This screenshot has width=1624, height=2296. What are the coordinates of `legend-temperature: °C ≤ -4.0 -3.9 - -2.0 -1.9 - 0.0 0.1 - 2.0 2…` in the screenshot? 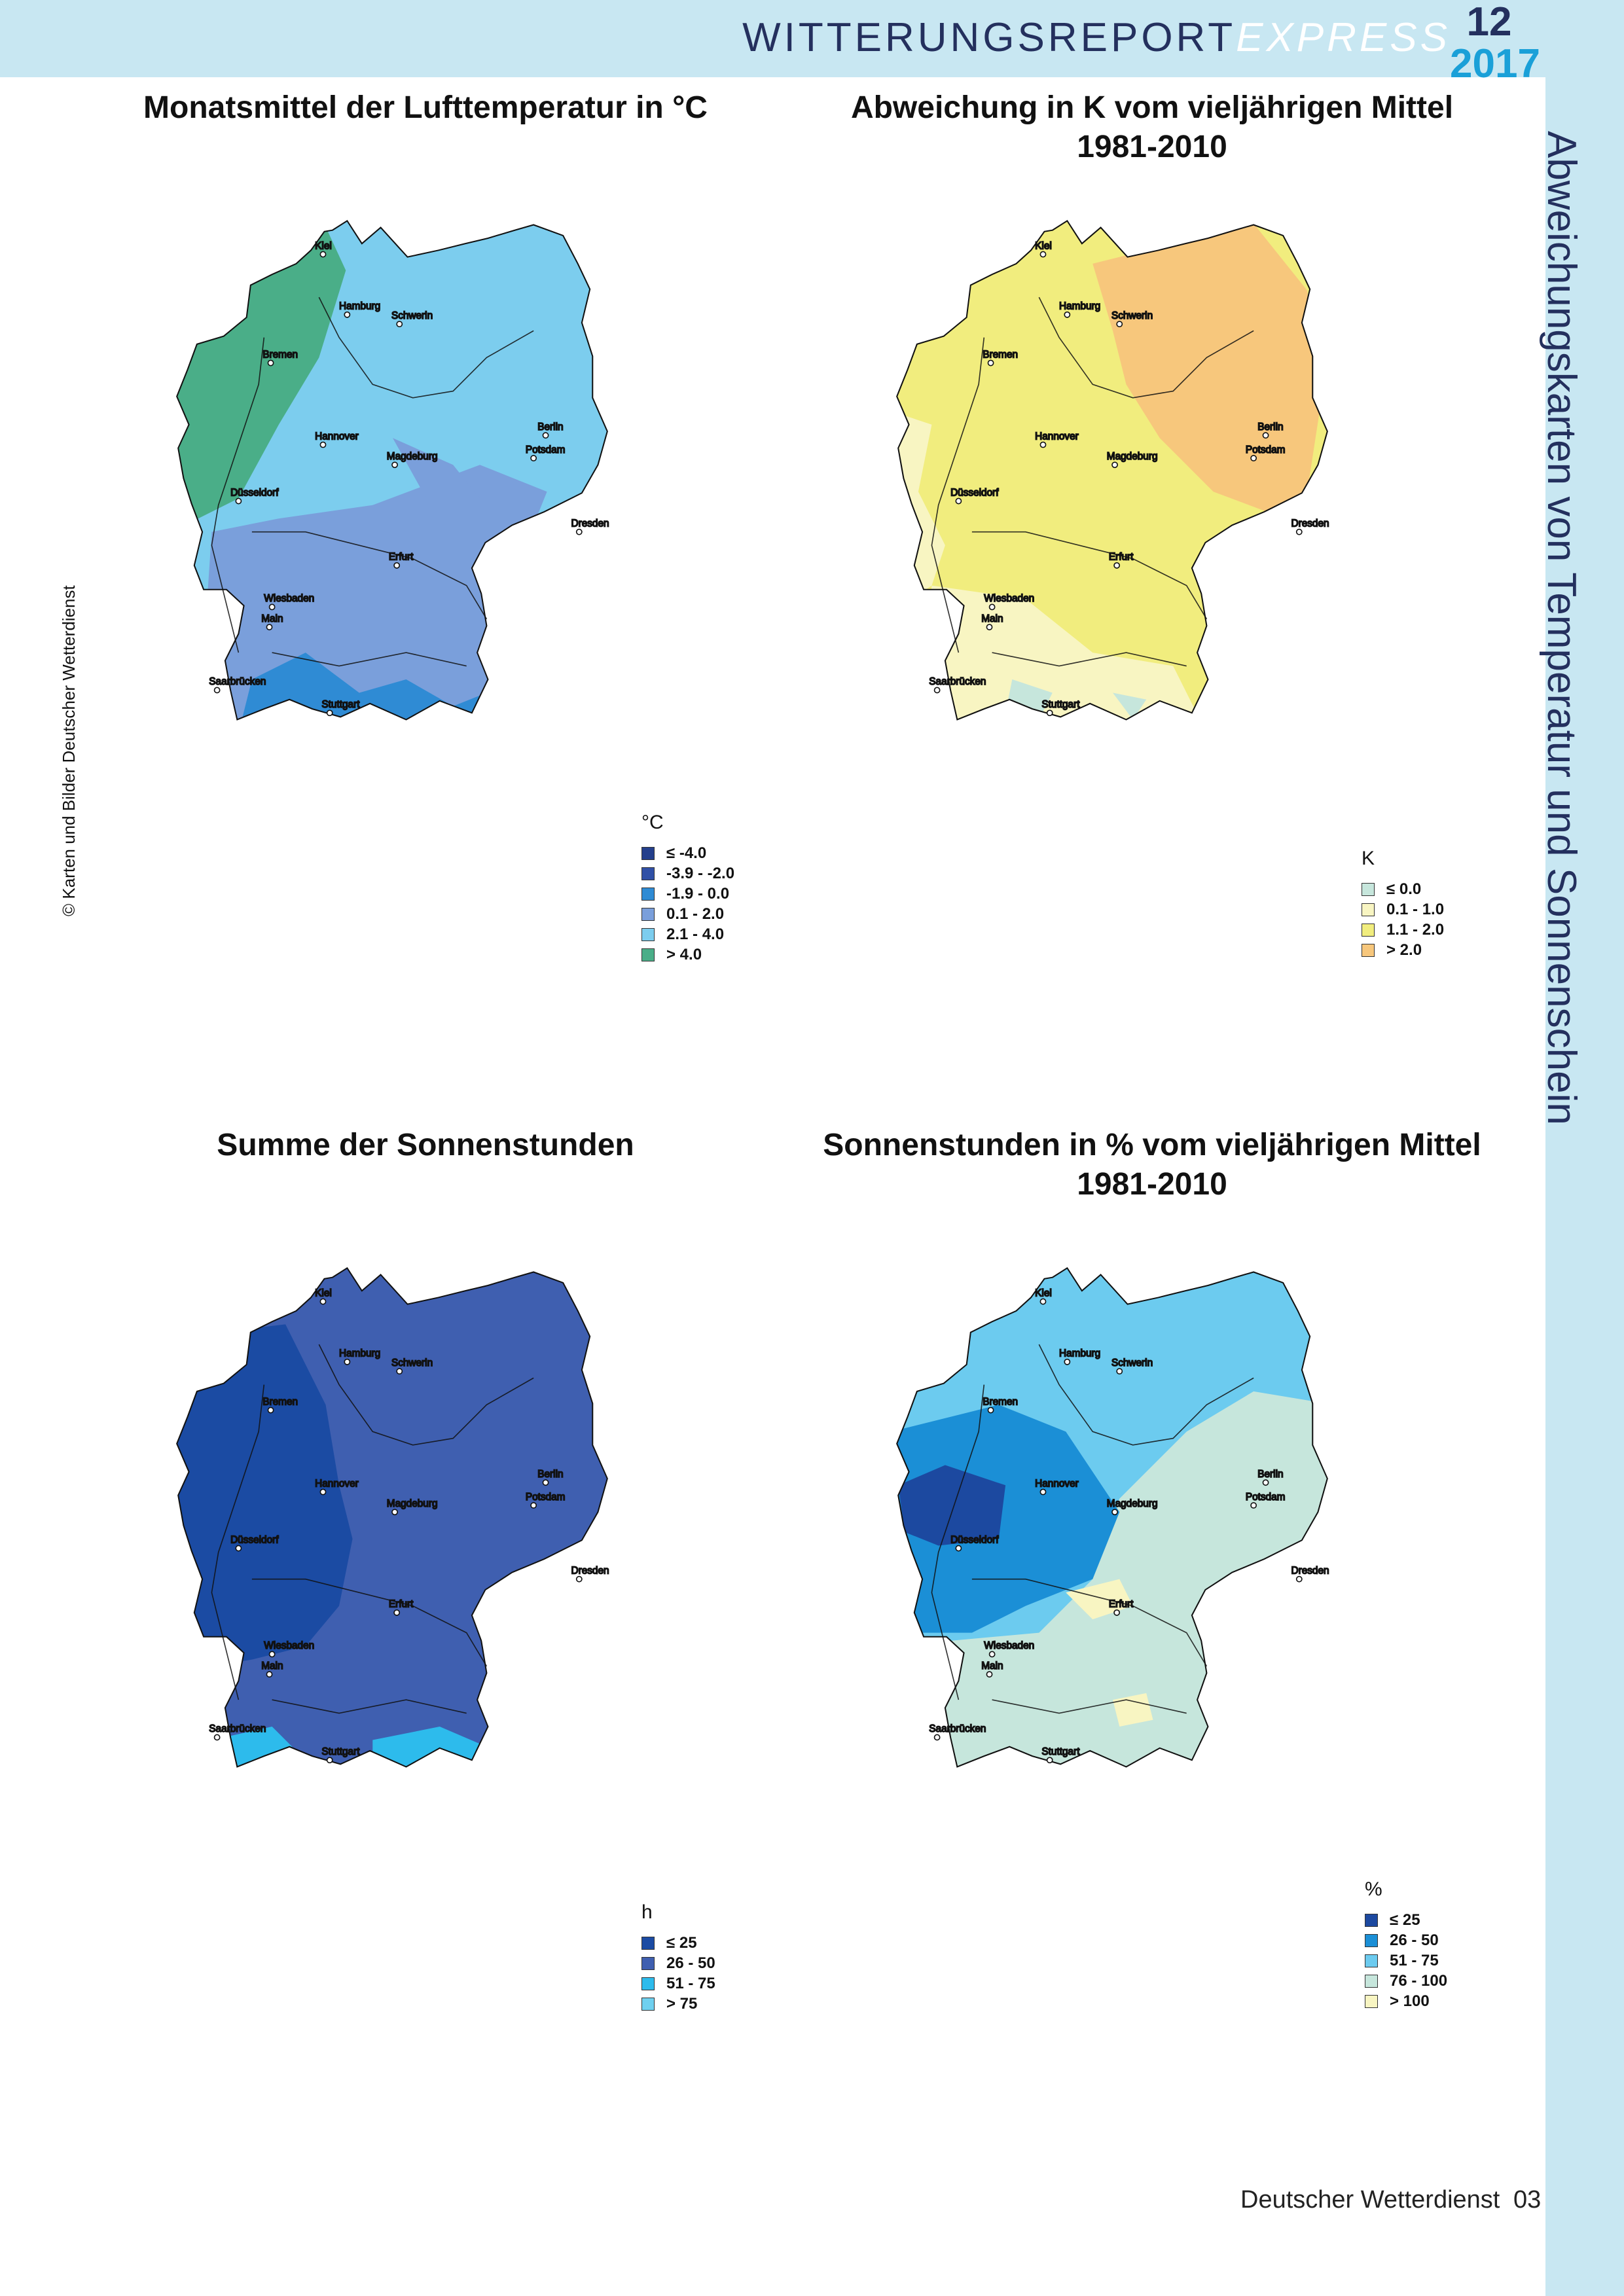 It's located at (688, 888).